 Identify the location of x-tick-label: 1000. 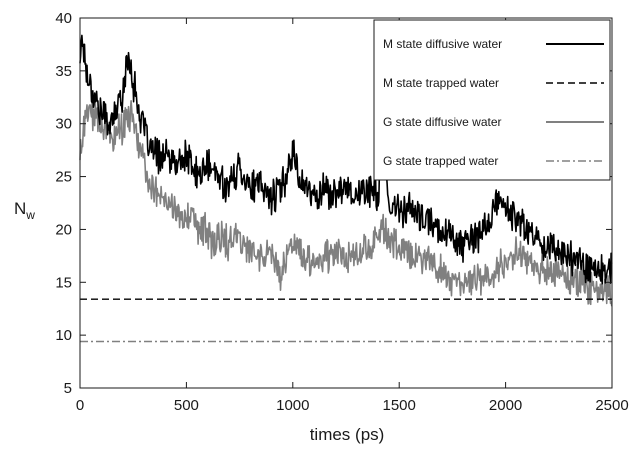
(292, 405).